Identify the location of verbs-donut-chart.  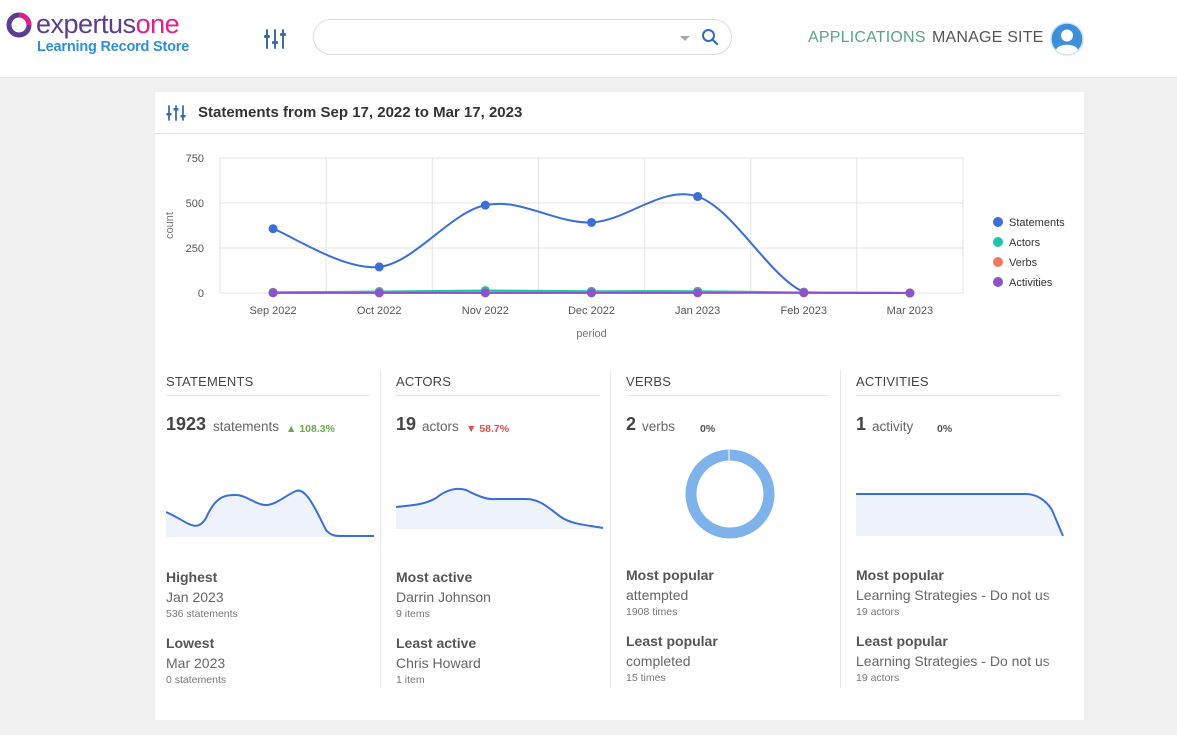
(730, 494).